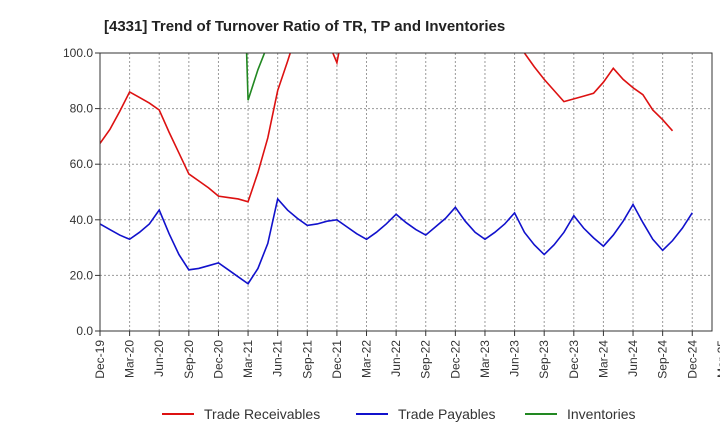  I want to click on x-tick-label: Sep-21, so click(307, 359).